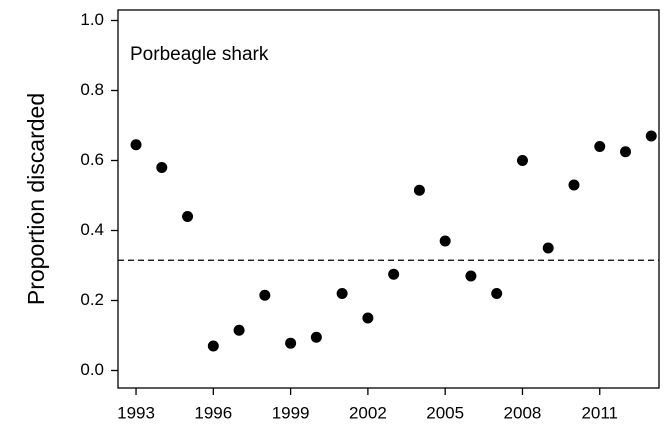 This screenshot has width=668, height=438. I want to click on y-tick-label: 0.2, so click(92, 299).